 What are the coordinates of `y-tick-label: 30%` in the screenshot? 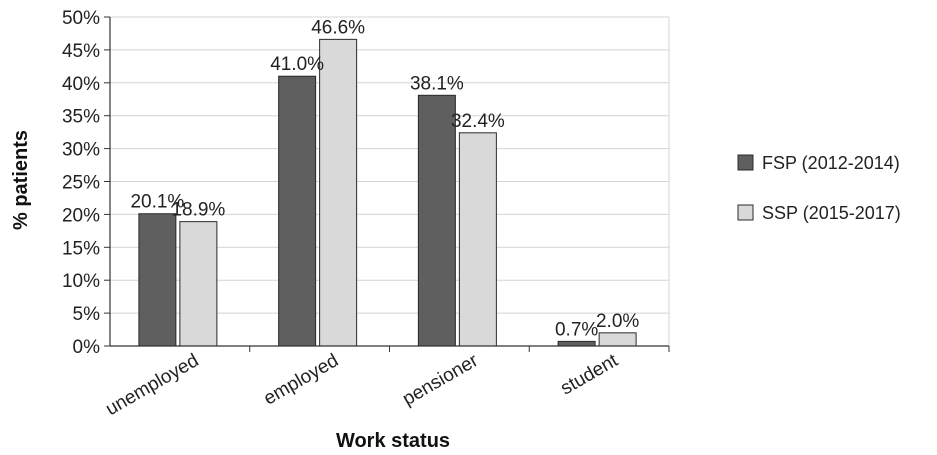 It's located at (81, 150).